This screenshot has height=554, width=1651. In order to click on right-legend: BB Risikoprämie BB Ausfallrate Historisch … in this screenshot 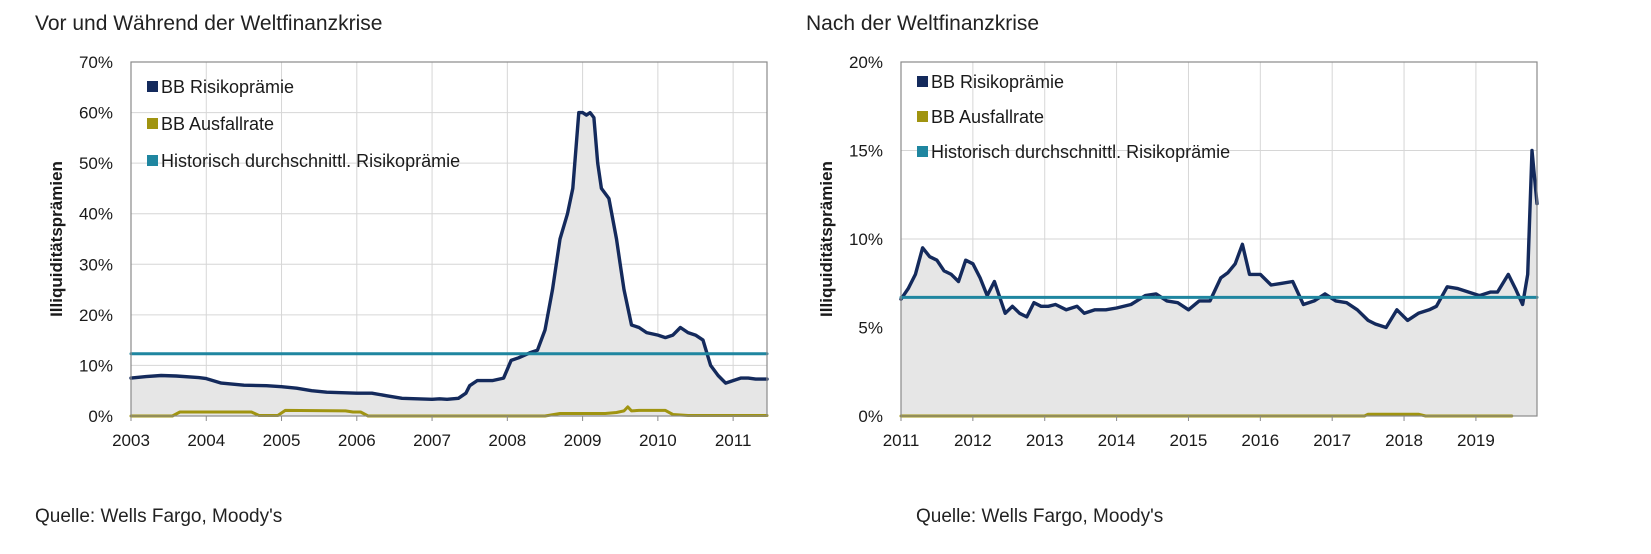, I will do `click(1073, 117)`.